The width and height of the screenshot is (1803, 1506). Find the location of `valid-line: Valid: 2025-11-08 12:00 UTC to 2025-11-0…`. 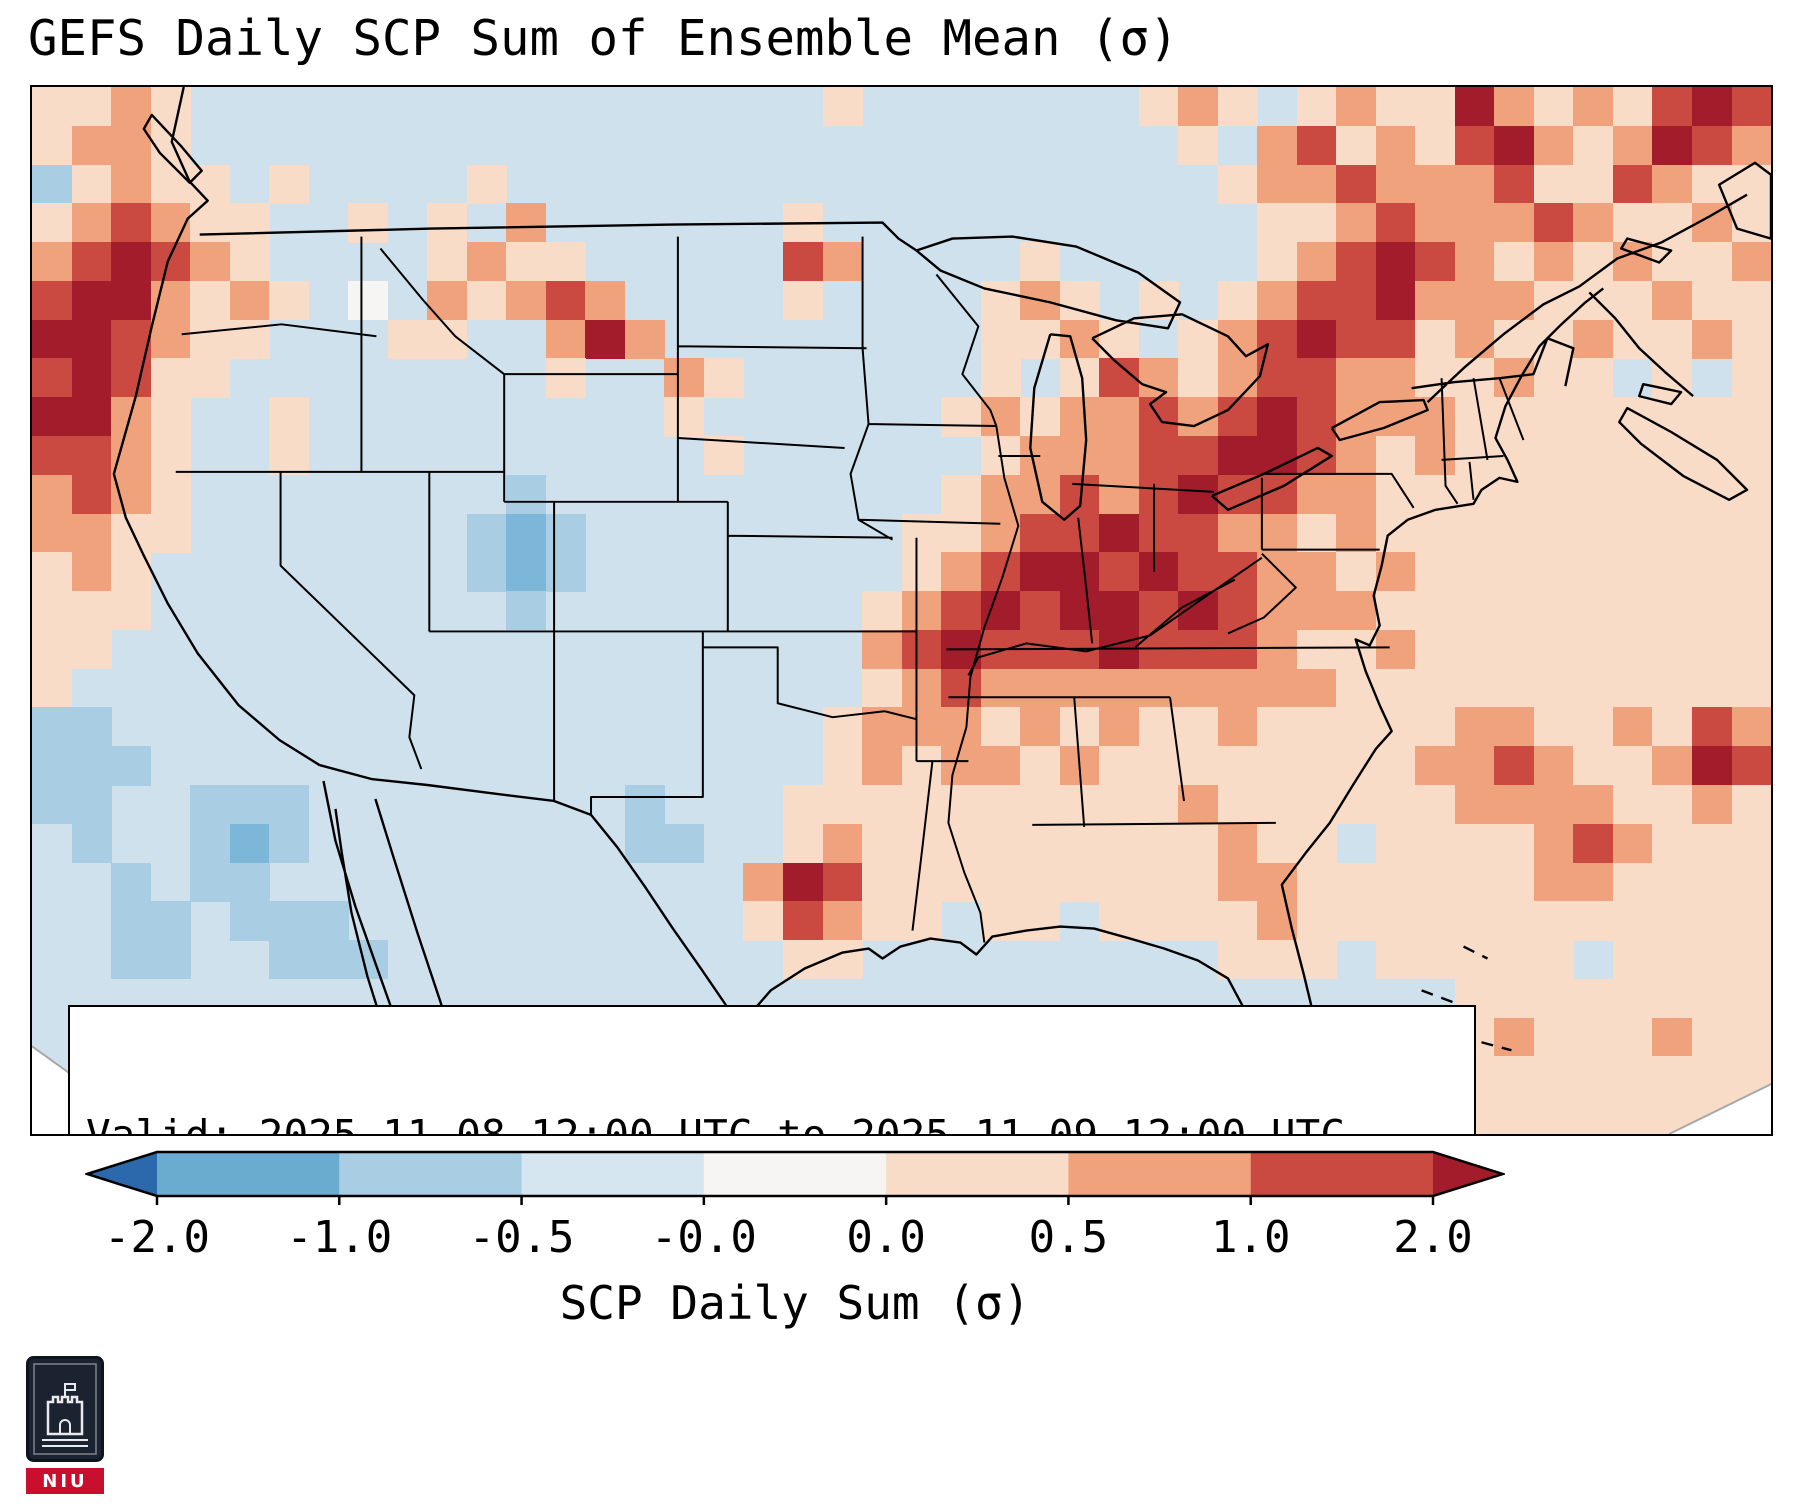

valid-line: Valid: 2025-11-08 12:00 UTC to 2025-11-0… is located at coordinates (715, 1123).